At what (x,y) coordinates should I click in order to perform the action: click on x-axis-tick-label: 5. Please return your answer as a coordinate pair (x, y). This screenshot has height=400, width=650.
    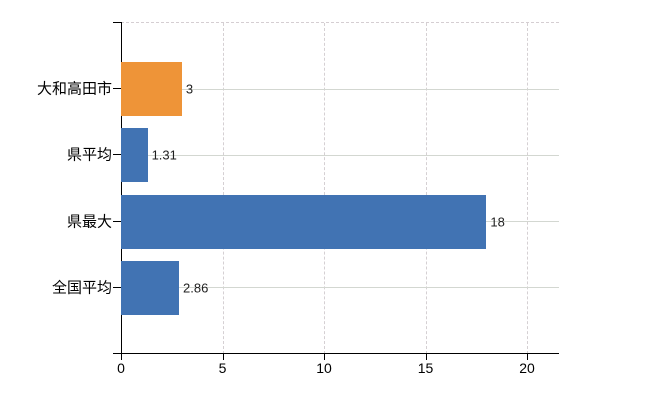
    Looking at the image, I should click on (222, 368).